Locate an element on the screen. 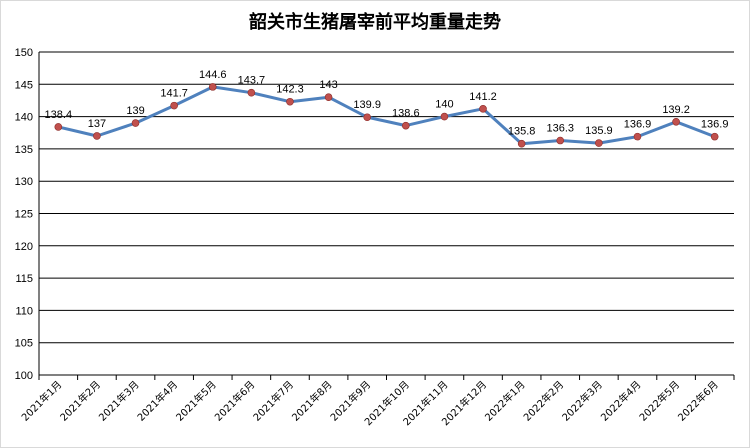  y-tick-label: 145 is located at coordinates (24, 85).